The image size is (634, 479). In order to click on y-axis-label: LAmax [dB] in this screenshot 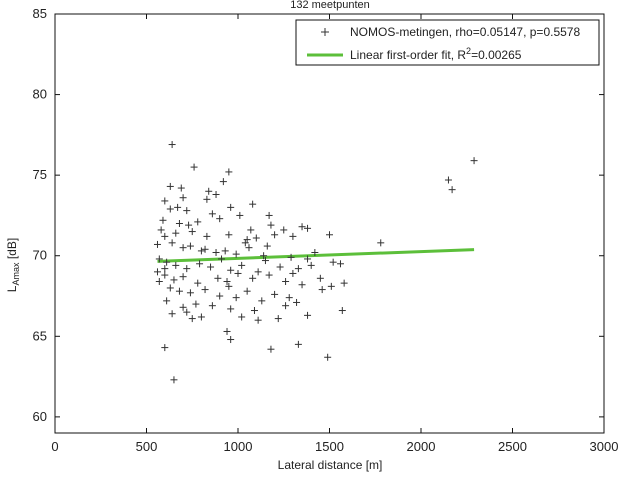, I will do `click(13, 265)`.